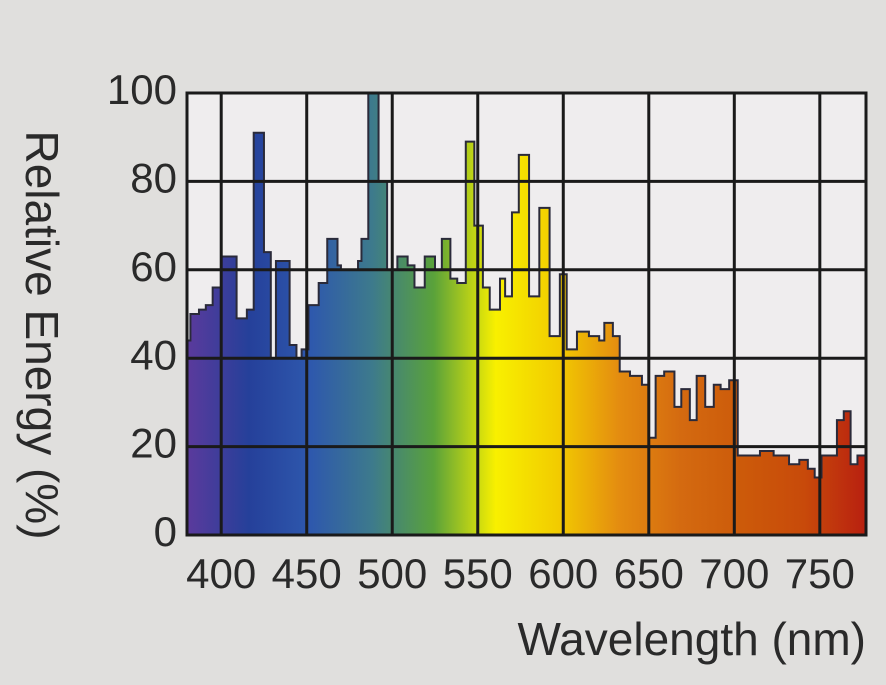  What do you see at coordinates (221, 573) in the screenshot?
I see `x-tick-label: 400` at bounding box center [221, 573].